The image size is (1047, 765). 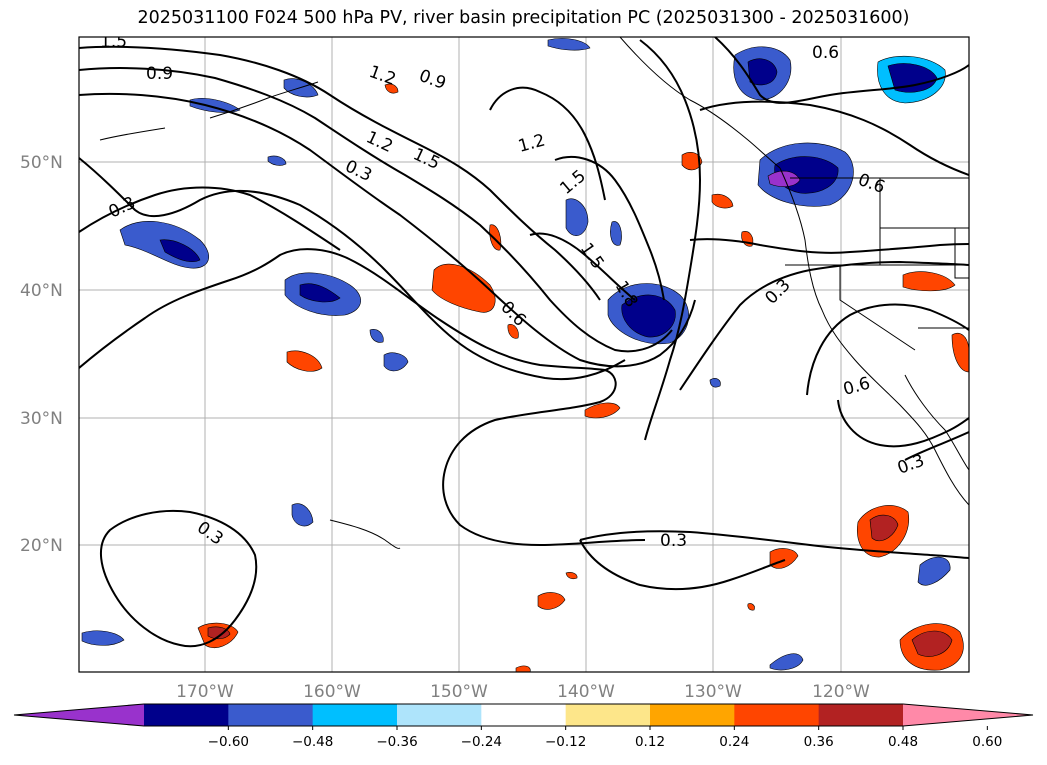 What do you see at coordinates (551, 601) in the screenshot?
I see `precip-blob-p13` at bounding box center [551, 601].